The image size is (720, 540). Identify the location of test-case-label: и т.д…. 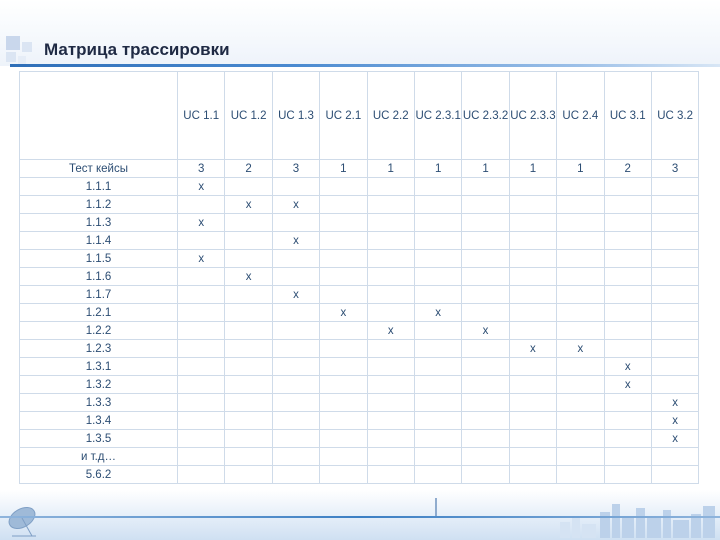
(98, 456).